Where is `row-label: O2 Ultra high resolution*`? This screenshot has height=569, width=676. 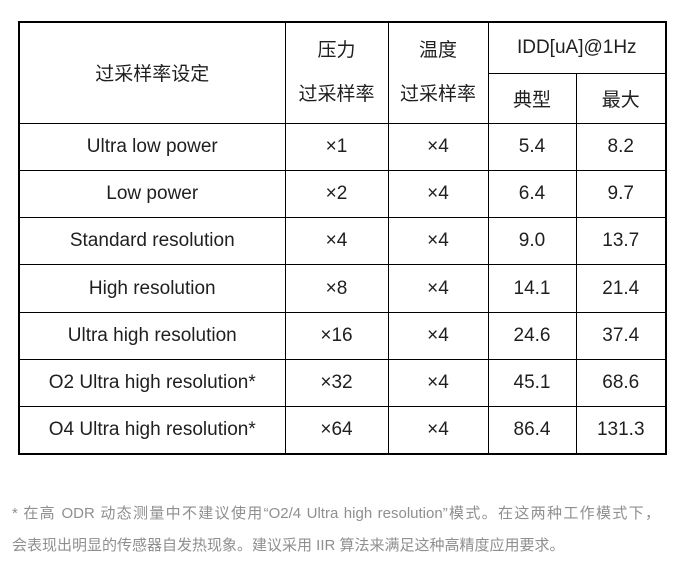
row-label: O2 Ultra high resolution* is located at coordinates (152, 383).